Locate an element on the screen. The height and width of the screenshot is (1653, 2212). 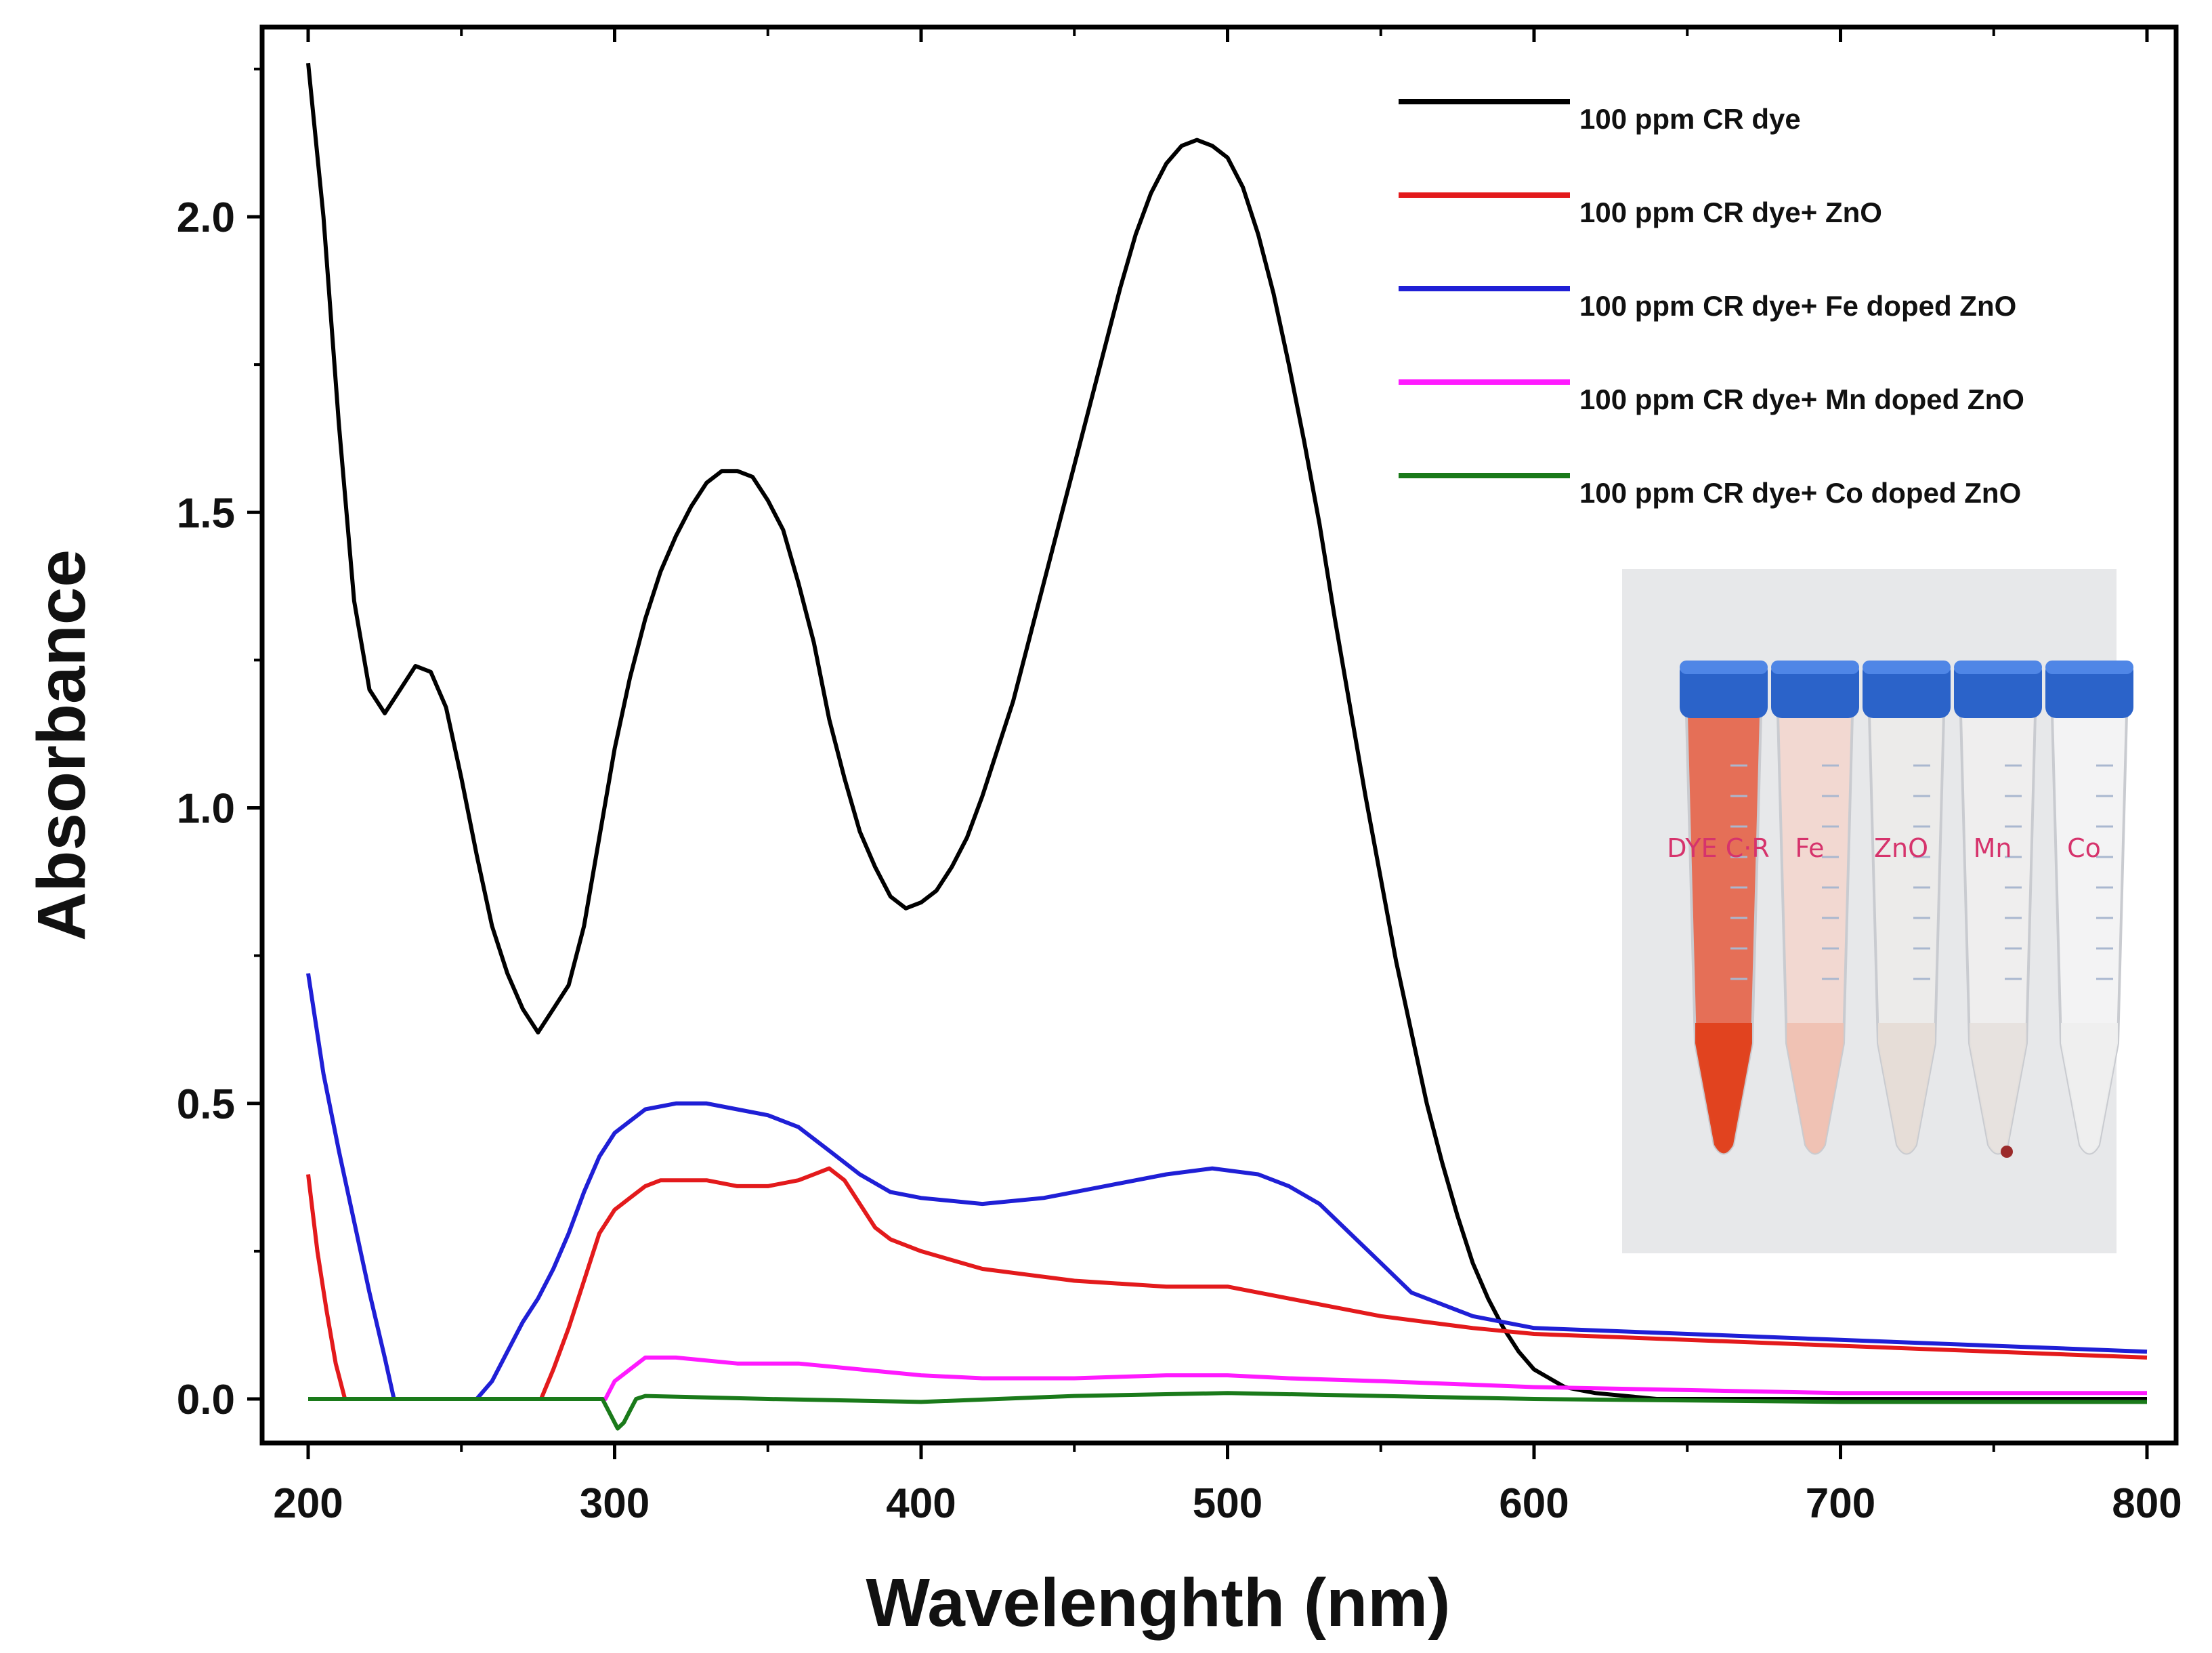
y-tick-label: 1.5 is located at coordinates (206, 513).